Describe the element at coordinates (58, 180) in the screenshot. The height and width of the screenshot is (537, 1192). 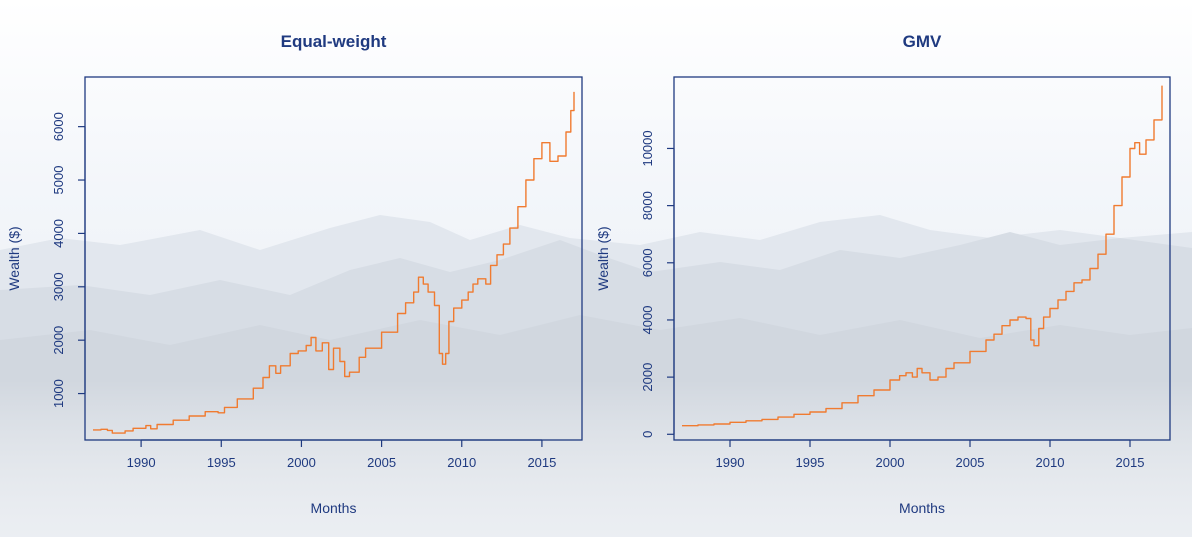
I see `y-tick-label: 5000` at that location.